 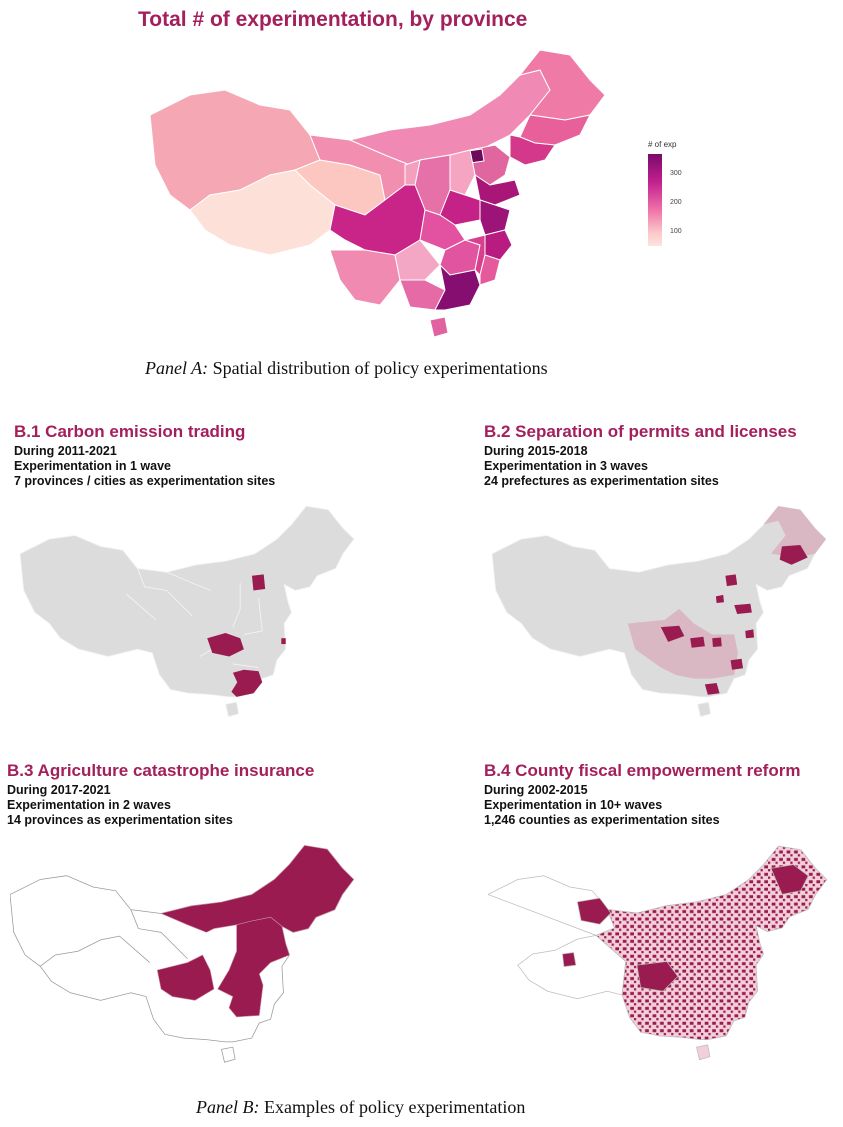 I want to click on legend-tick: 200, so click(x=676, y=202).